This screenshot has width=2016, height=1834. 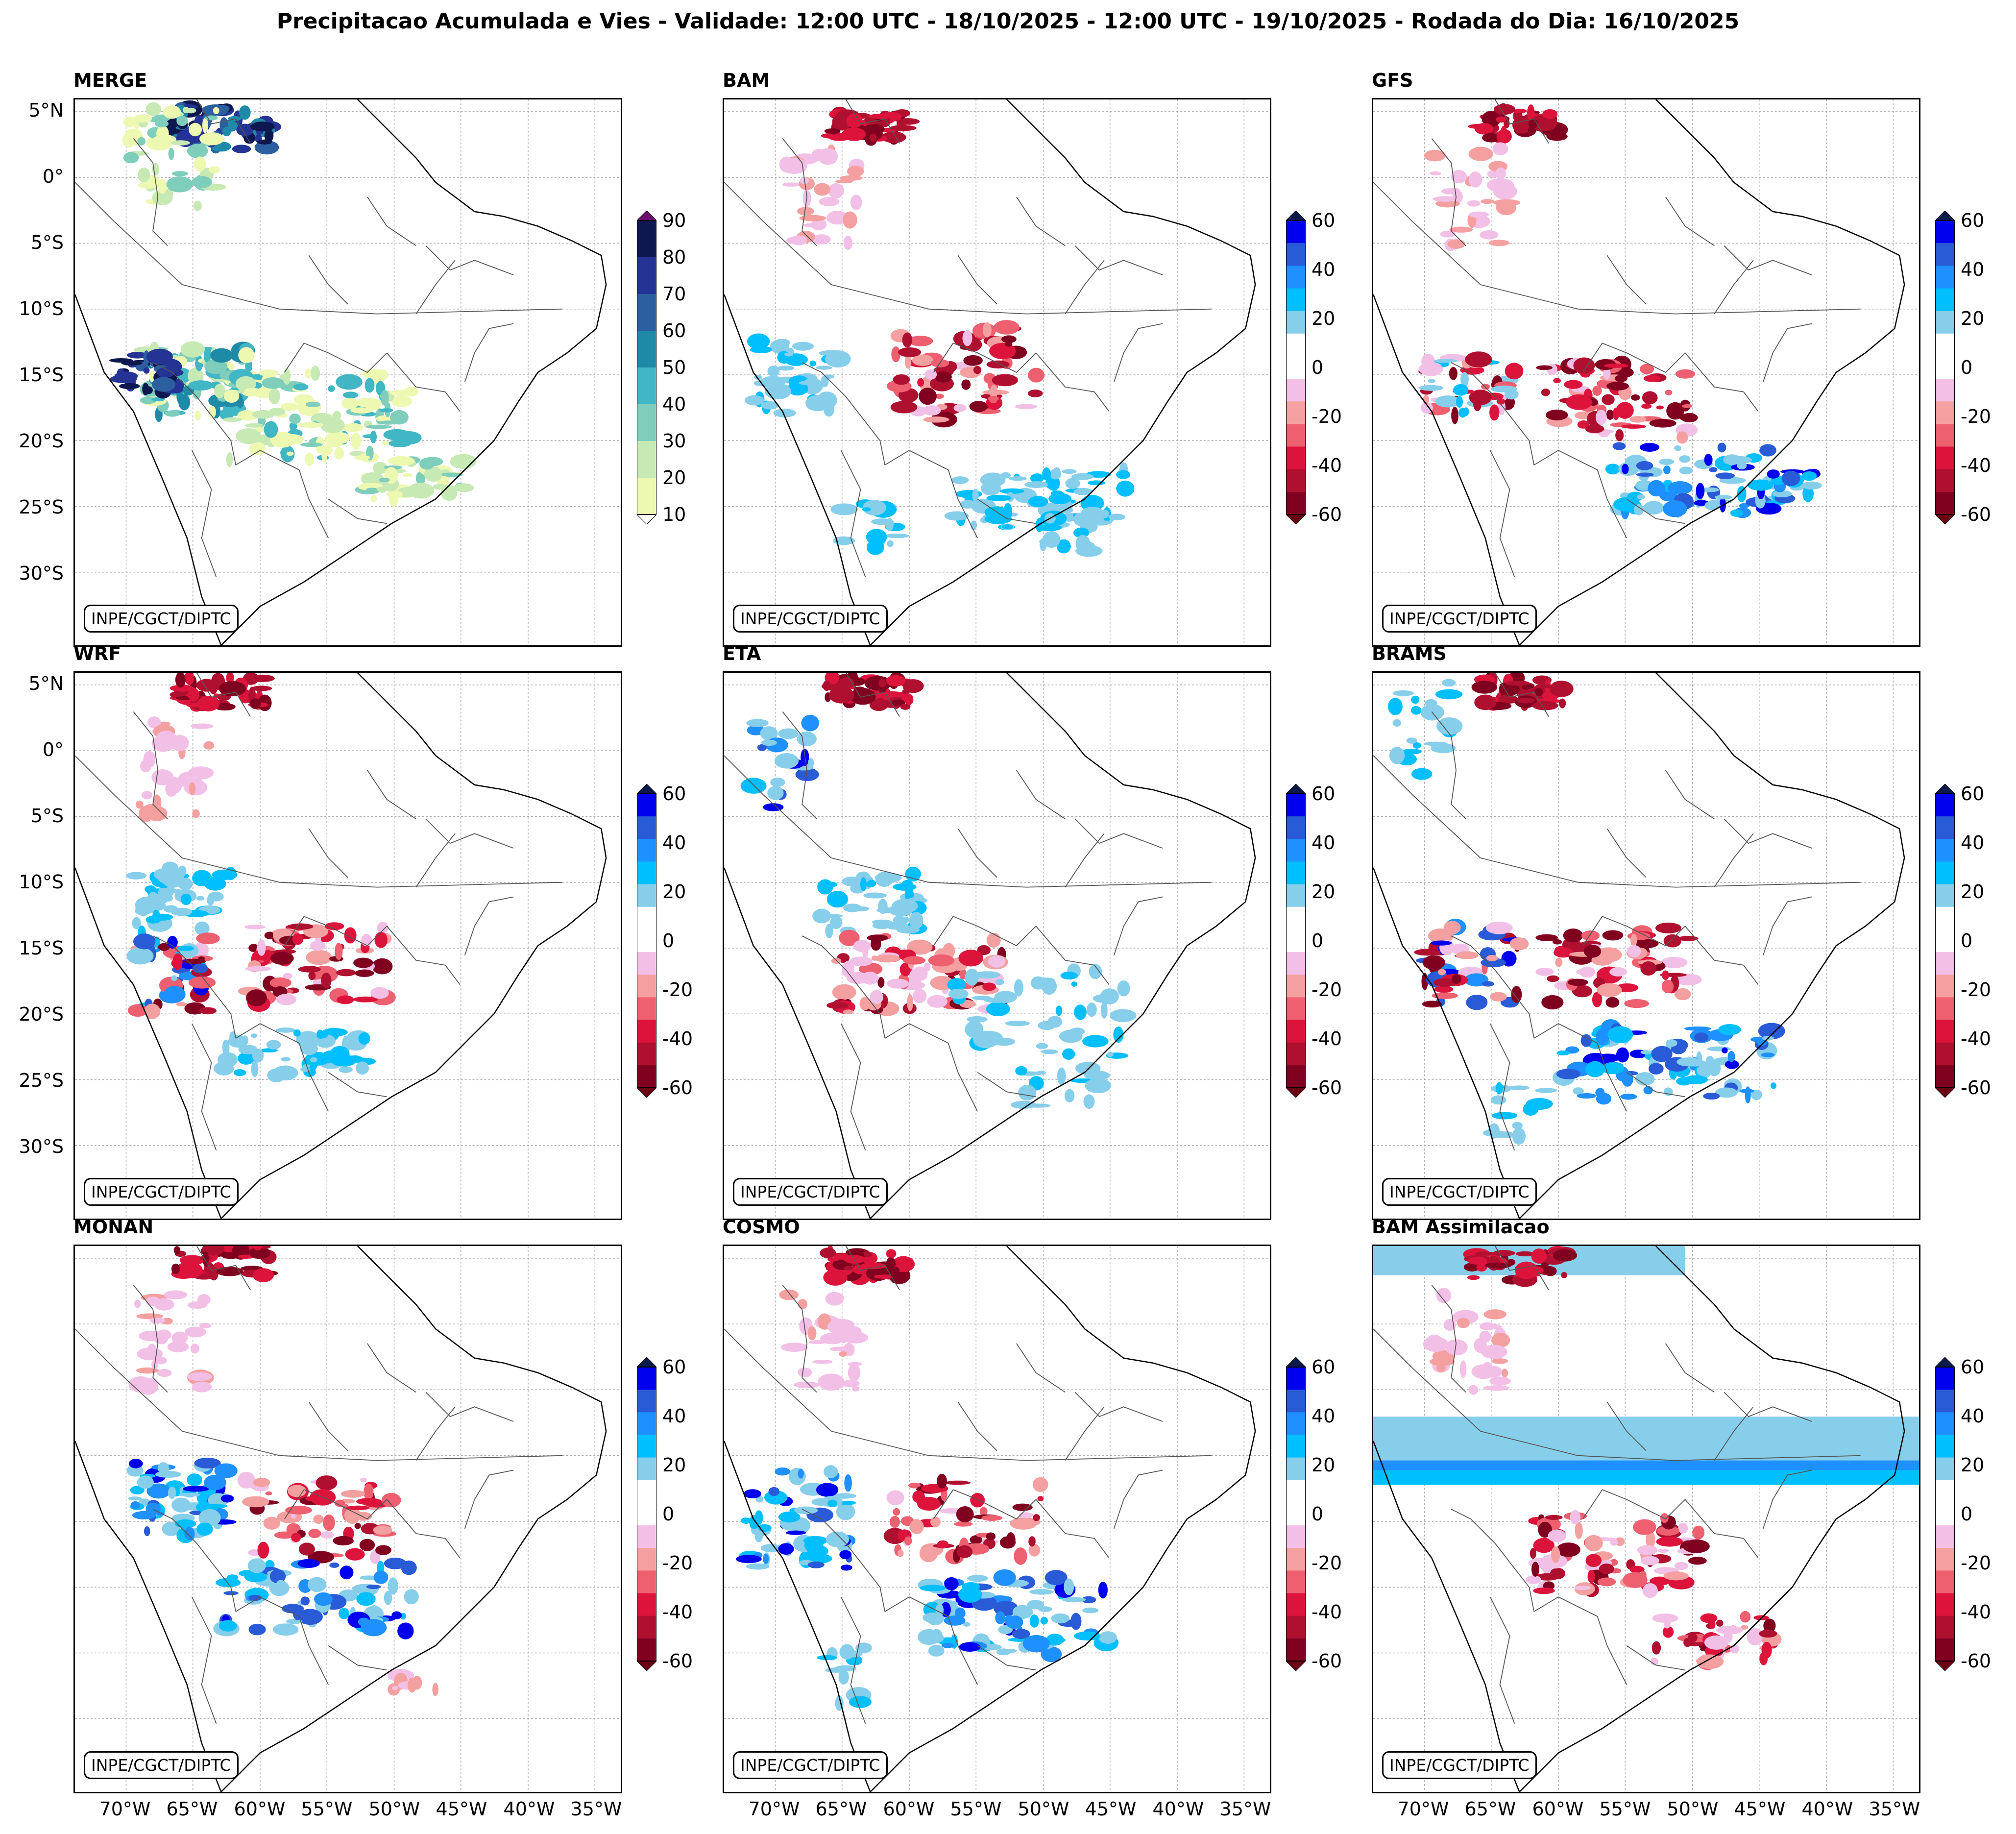 I want to click on colorbar-label: -60, so click(x=1327, y=515).